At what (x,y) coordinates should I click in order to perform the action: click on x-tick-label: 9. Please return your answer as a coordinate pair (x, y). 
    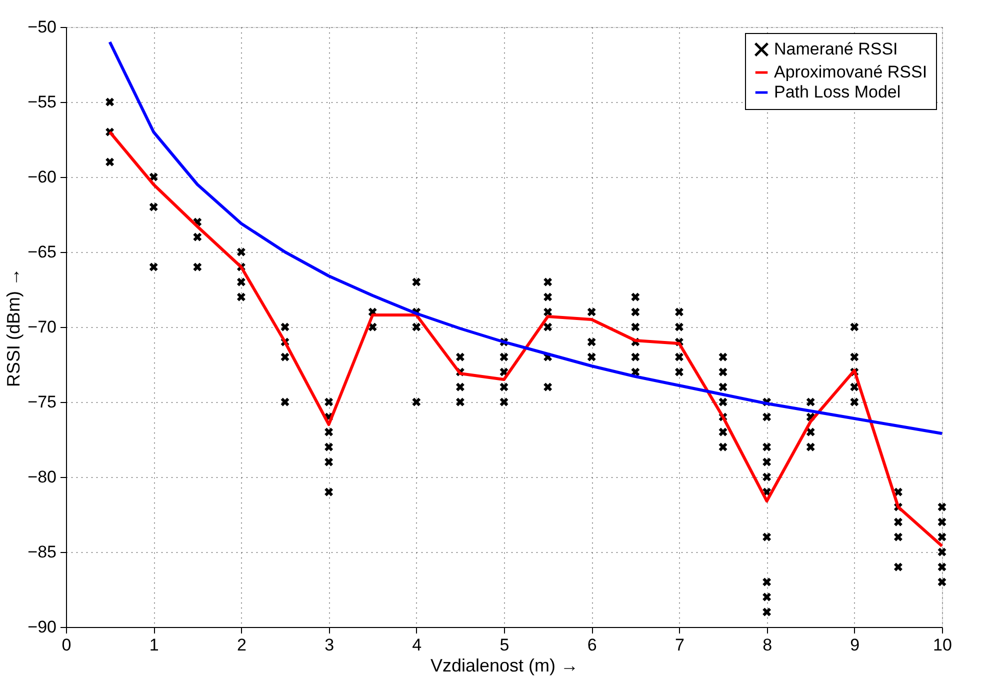
    Looking at the image, I should click on (855, 645).